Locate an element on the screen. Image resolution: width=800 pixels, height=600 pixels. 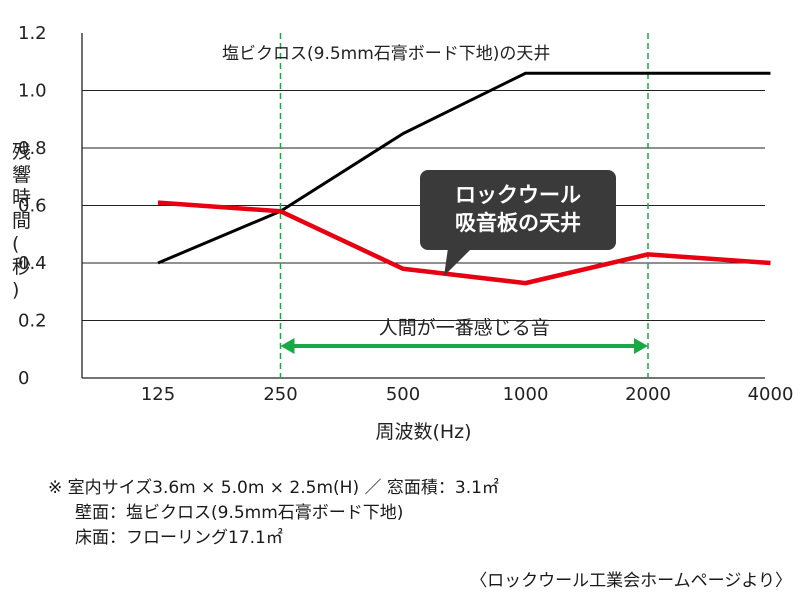
range-arrow-left-head is located at coordinates (287, 346).